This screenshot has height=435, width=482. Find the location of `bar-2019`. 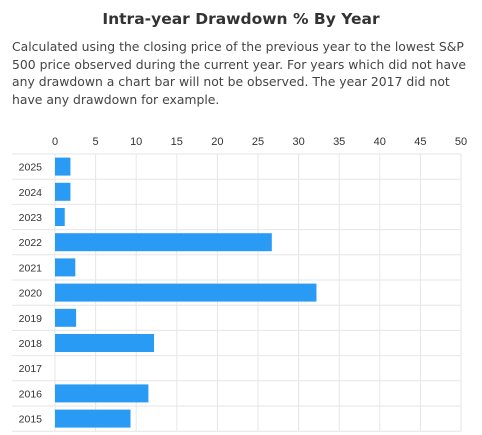

bar-2019 is located at coordinates (66, 317).